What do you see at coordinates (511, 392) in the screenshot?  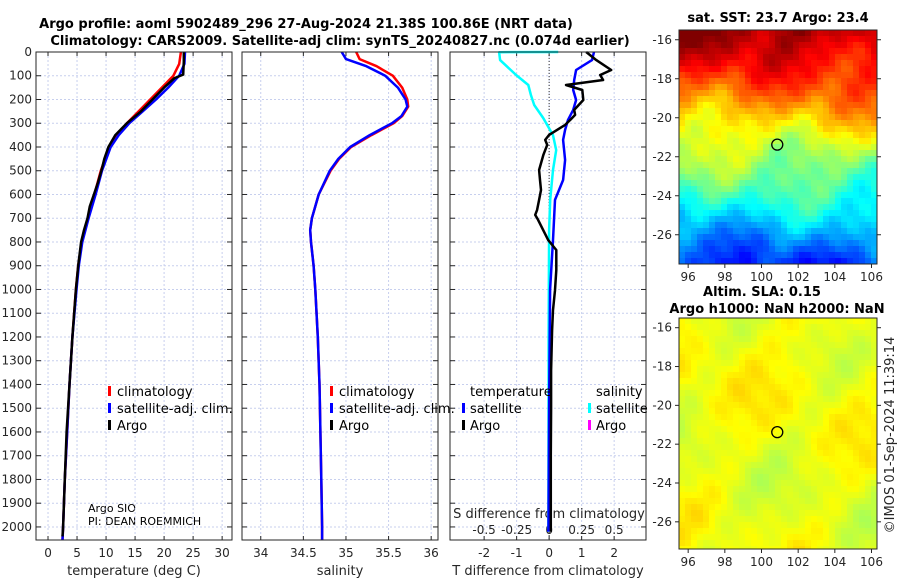 I see `legend-title-temperature: temperature` at bounding box center [511, 392].